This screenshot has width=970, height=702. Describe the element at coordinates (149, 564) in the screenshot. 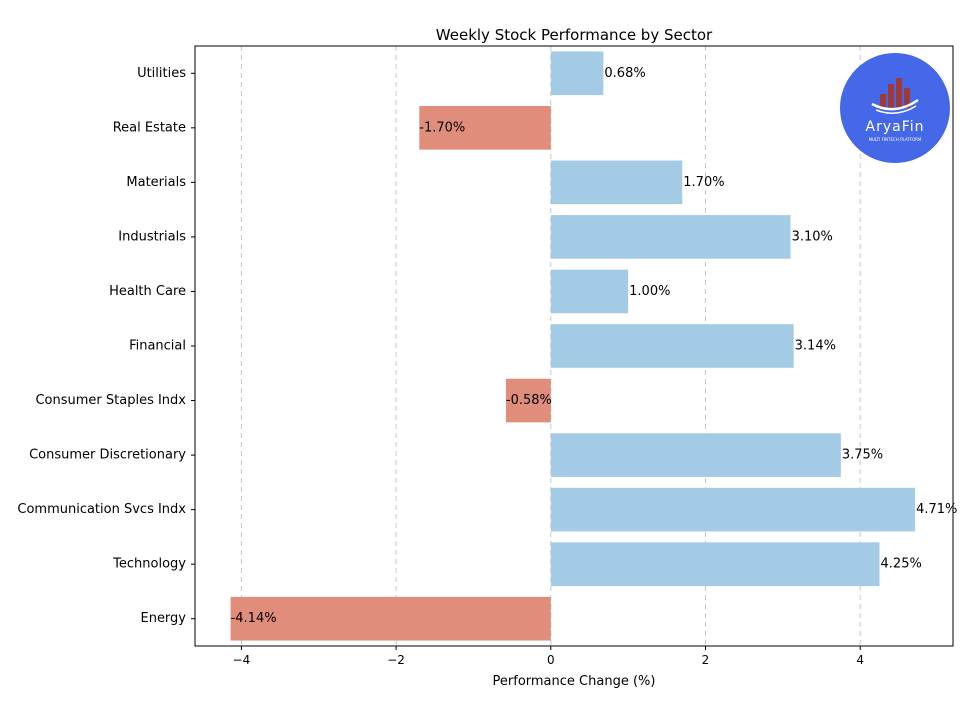

I see `y-tick-label: Technology` at that location.